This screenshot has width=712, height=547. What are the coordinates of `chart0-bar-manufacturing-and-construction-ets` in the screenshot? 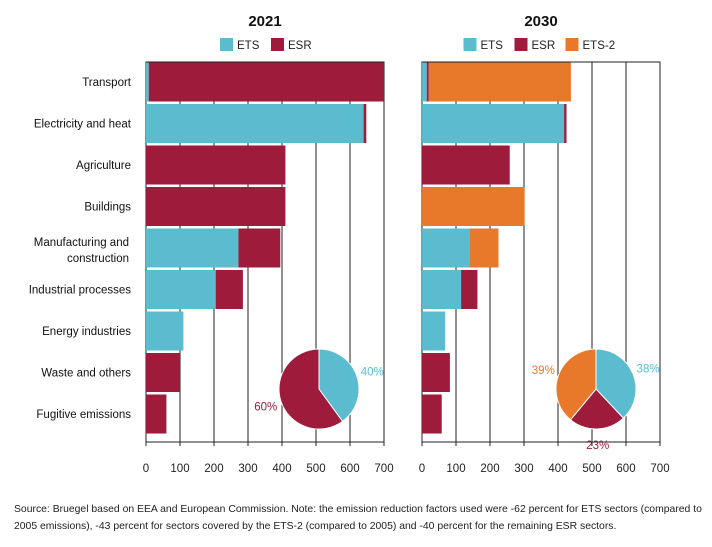 It's located at (192, 248).